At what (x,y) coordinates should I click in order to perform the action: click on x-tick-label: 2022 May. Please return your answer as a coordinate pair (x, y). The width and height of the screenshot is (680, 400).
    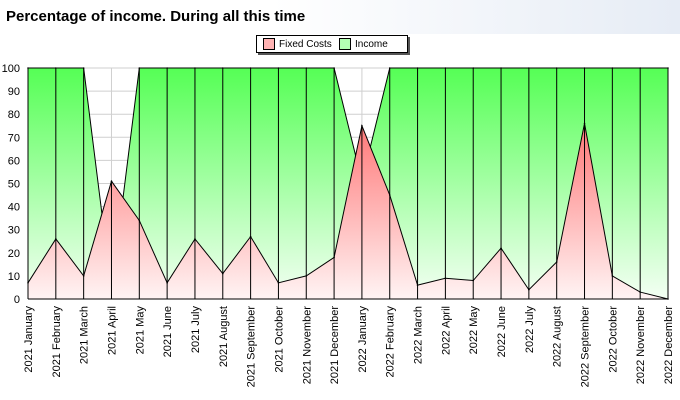
    Looking at the image, I should click on (474, 330).